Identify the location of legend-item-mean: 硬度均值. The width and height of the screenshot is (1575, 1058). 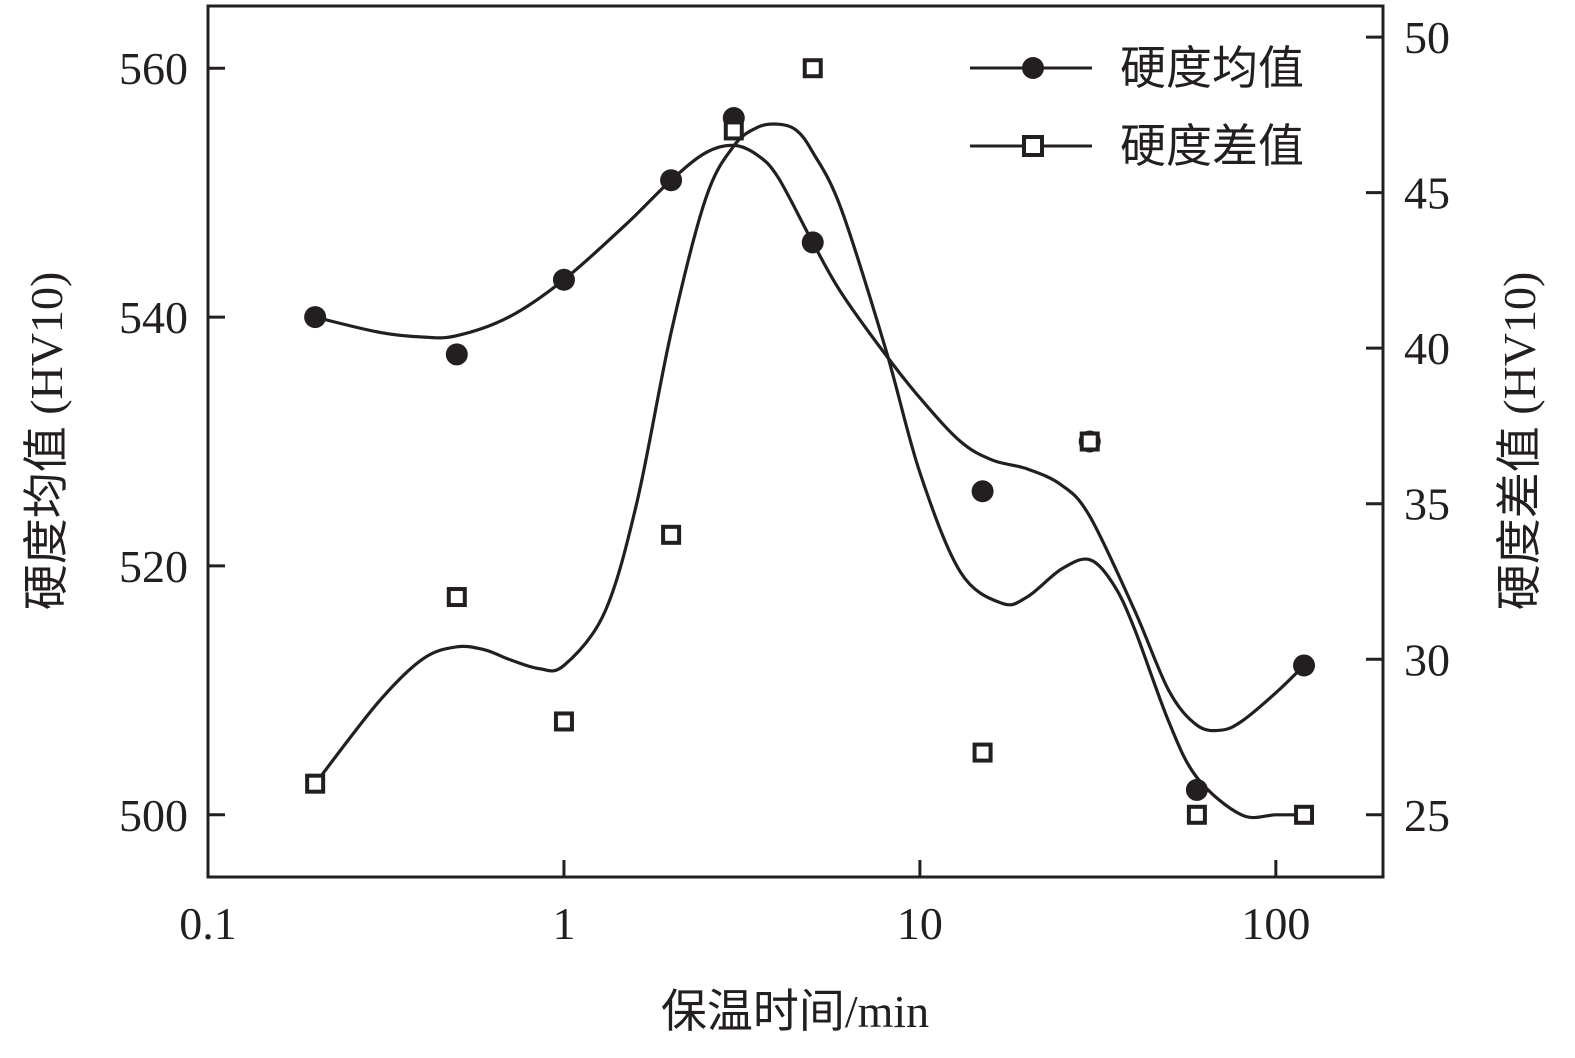
(1137, 68).